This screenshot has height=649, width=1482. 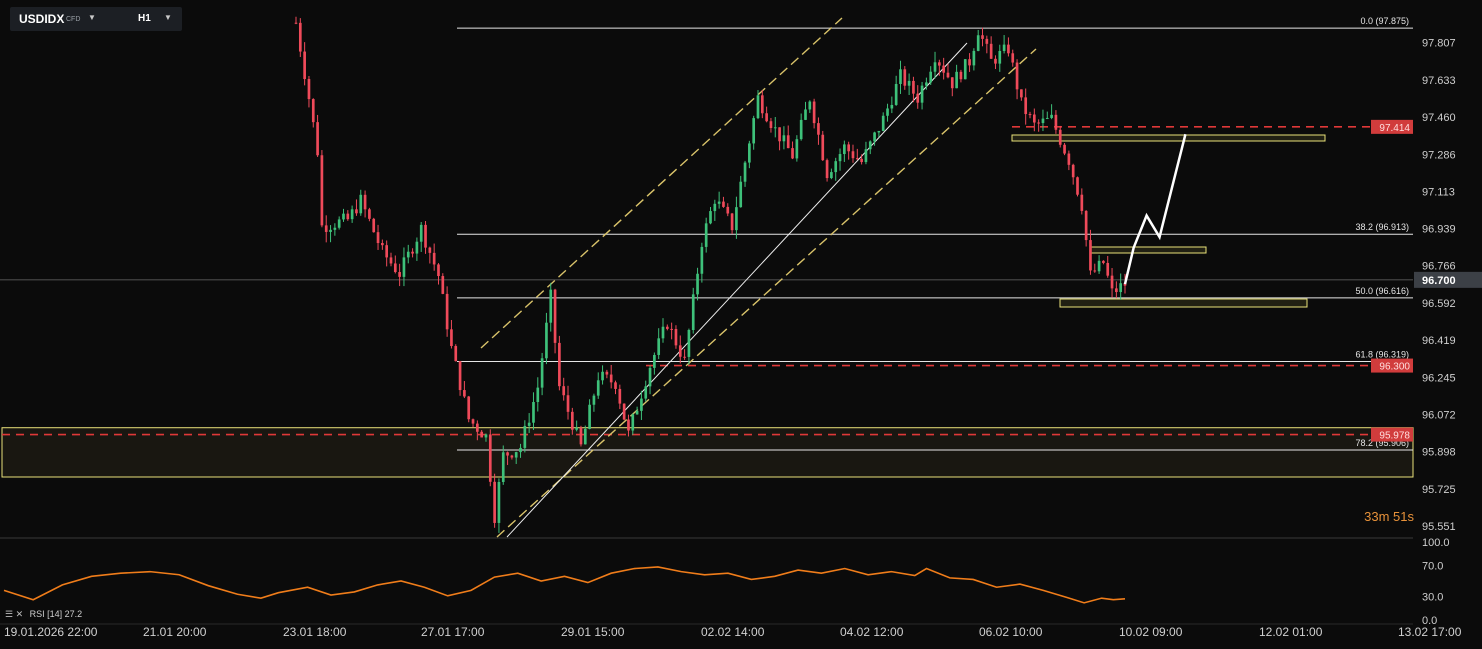 What do you see at coordinates (1382, 443) in the screenshot?
I see `fib-label: 78.2 (95.906)` at bounding box center [1382, 443].